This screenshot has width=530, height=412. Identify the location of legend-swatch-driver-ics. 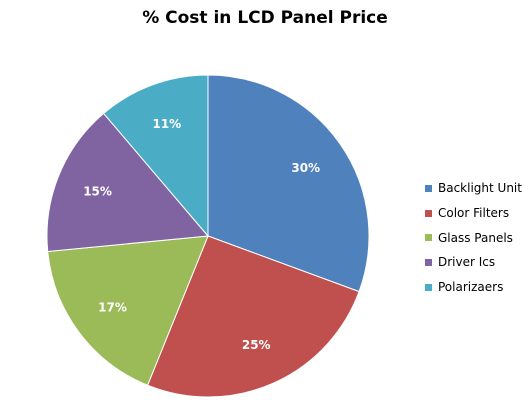
(428, 262).